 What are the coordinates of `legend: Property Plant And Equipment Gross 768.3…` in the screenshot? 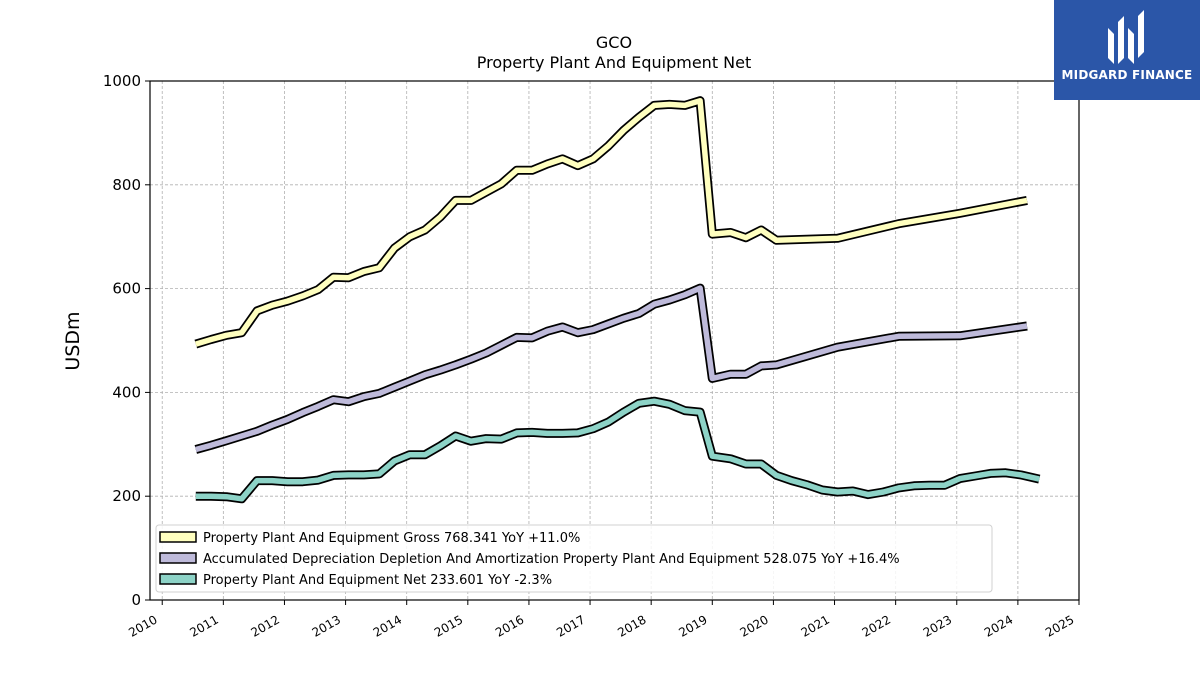 It's located at (574, 558).